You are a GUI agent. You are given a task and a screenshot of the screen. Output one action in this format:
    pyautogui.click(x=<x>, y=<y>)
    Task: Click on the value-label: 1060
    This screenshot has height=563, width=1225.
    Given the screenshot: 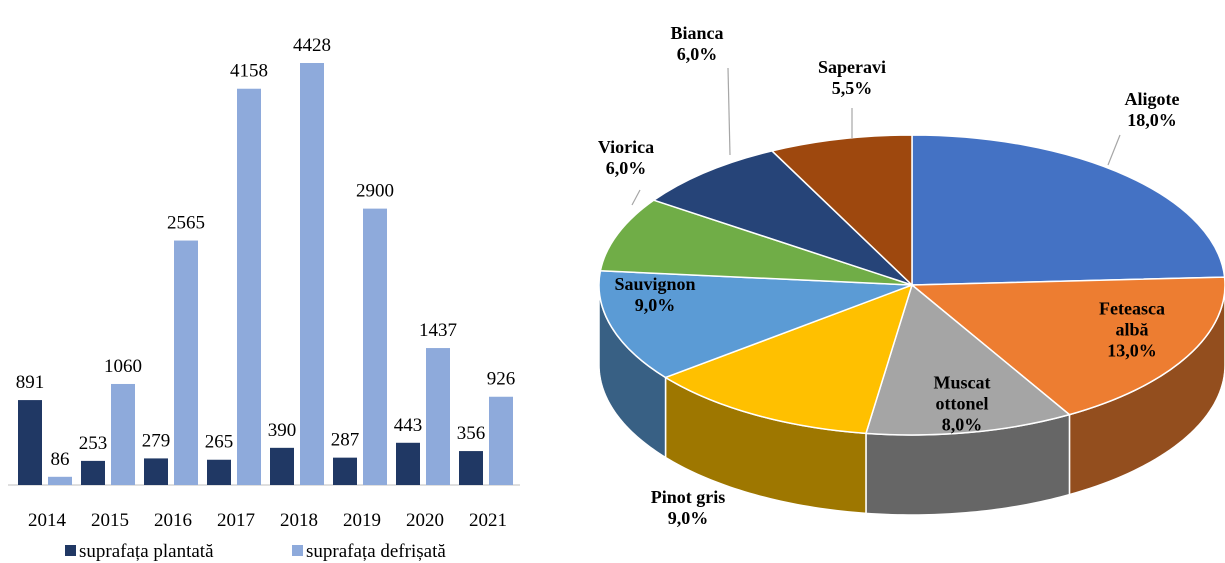 What is the action you would take?
    pyautogui.click(x=123, y=366)
    